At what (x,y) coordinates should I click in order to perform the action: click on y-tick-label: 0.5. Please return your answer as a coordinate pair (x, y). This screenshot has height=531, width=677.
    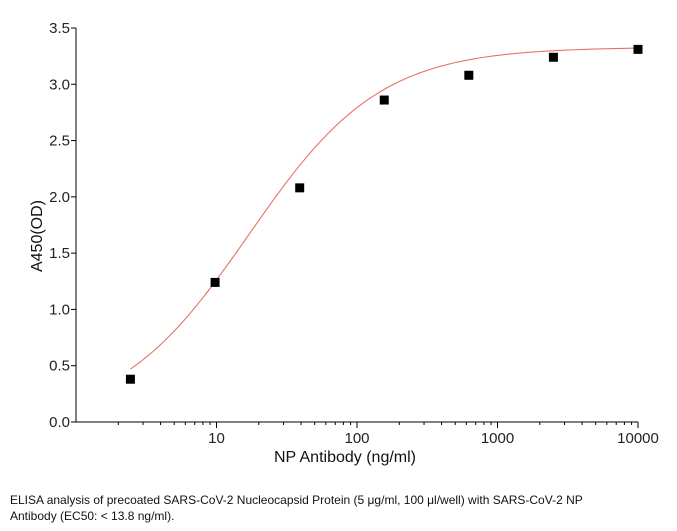
    Looking at the image, I should click on (59, 366).